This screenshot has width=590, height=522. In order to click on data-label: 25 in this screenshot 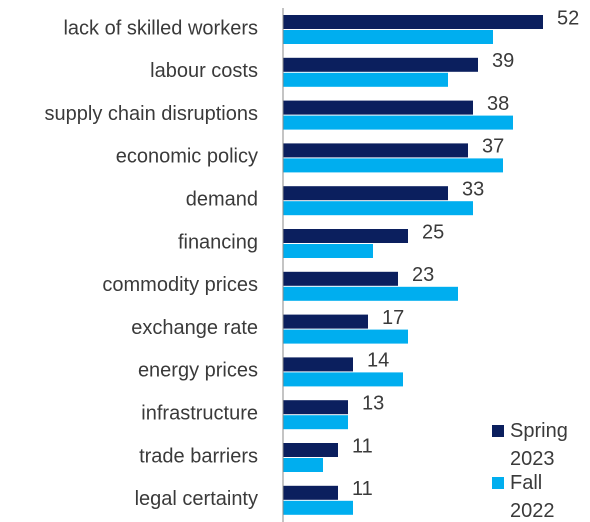, I will do `click(433, 232)`.